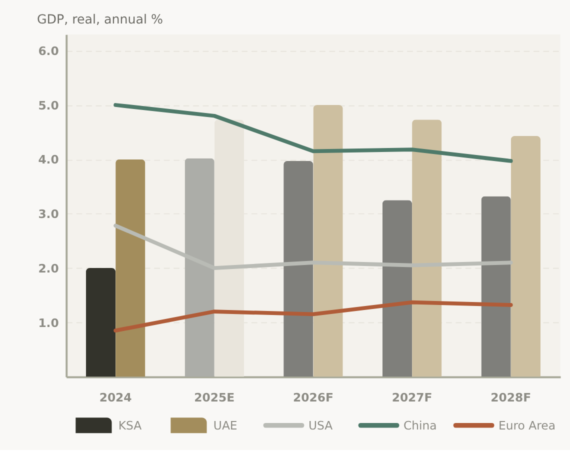 The height and width of the screenshot is (476, 570). I want to click on legend-label: Euro Area, so click(527, 425).